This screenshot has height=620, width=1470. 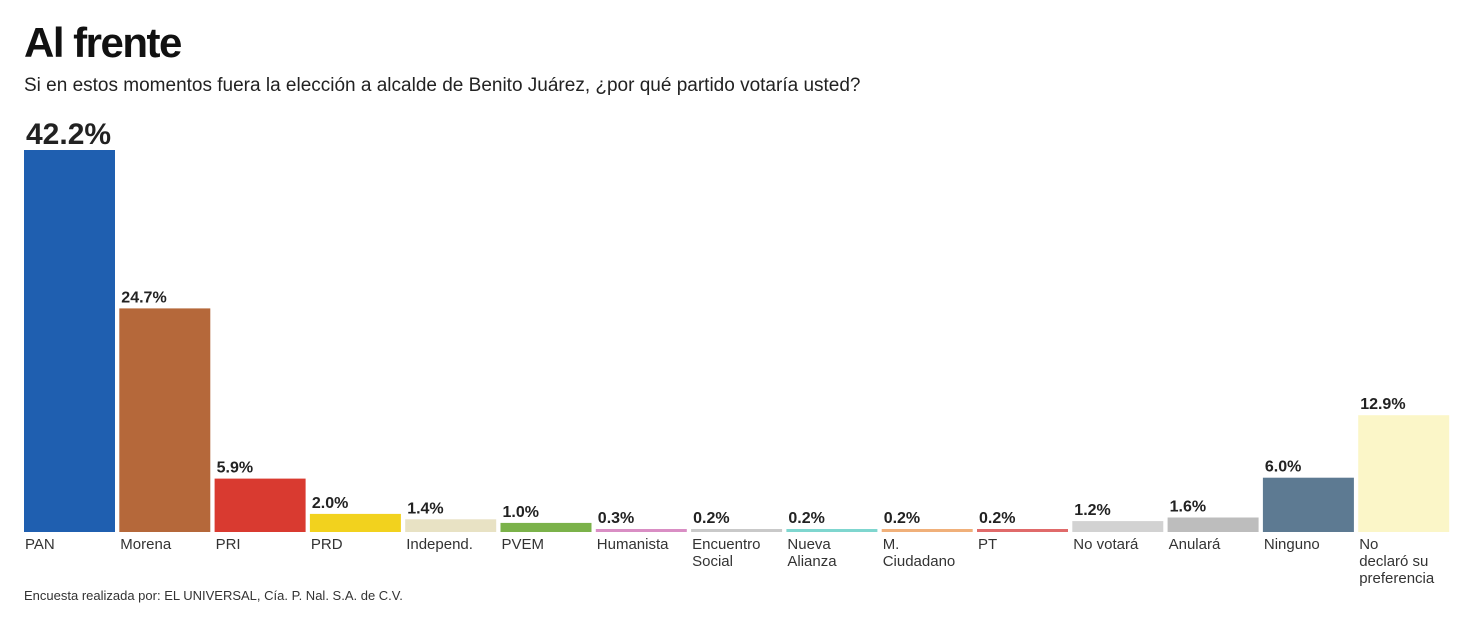 I want to click on value-label: 5.9%, so click(x=235, y=468).